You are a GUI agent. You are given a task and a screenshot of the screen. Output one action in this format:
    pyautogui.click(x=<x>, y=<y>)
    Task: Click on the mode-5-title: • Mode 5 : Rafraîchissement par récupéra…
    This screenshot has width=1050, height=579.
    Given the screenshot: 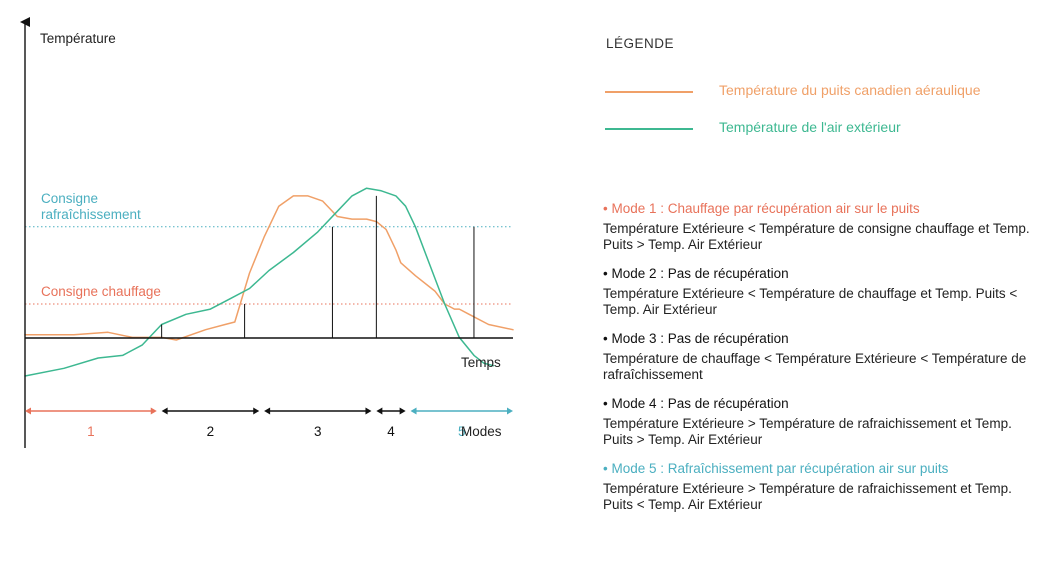 What is the action you would take?
    pyautogui.click(x=776, y=468)
    